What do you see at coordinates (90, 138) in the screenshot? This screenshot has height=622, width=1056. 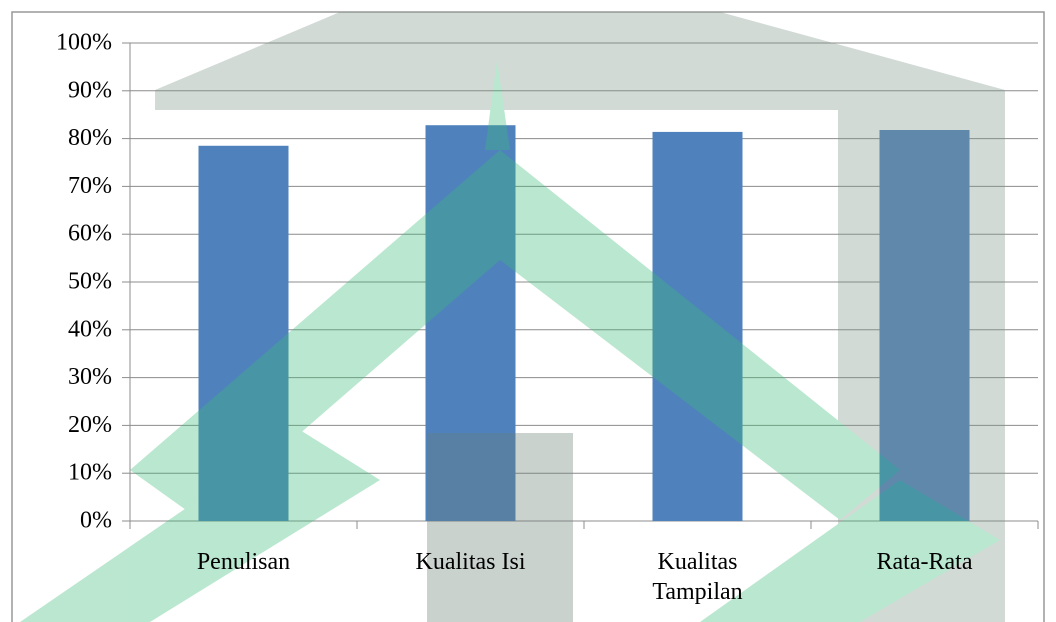 I see `y-tick-label: 80%` at bounding box center [90, 138].